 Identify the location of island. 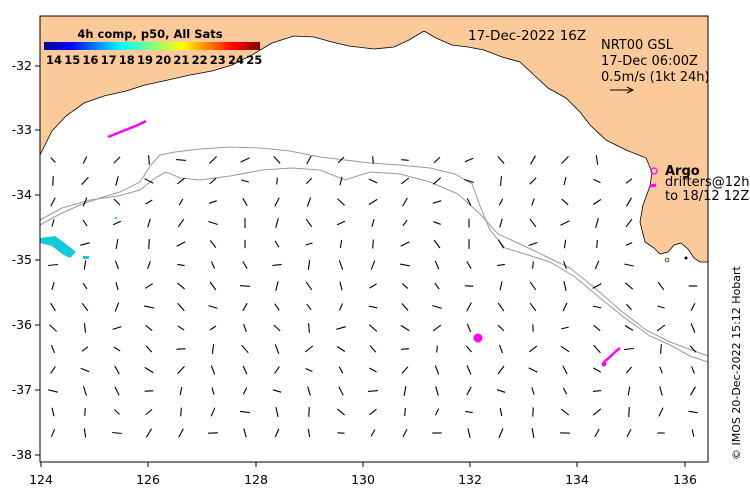
(686, 258).